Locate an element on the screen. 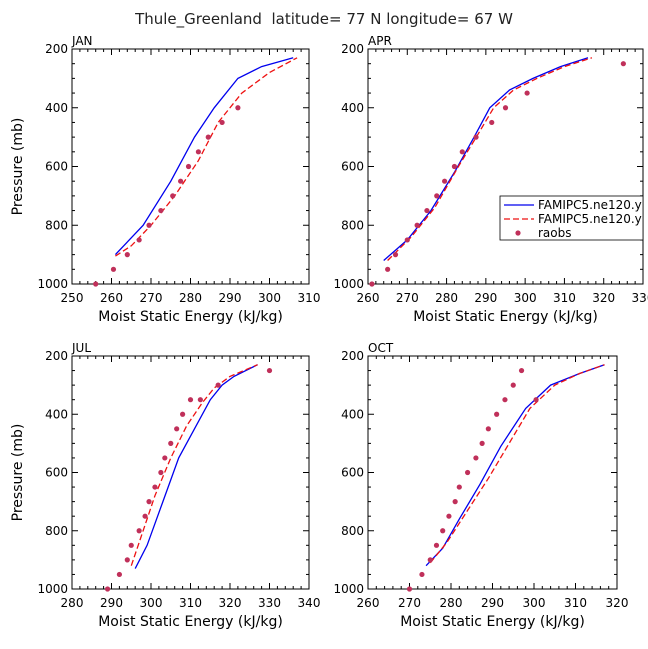 Image resolution: width=648 pixels, height=649 pixels. plot-frame is located at coordinates (190, 472).